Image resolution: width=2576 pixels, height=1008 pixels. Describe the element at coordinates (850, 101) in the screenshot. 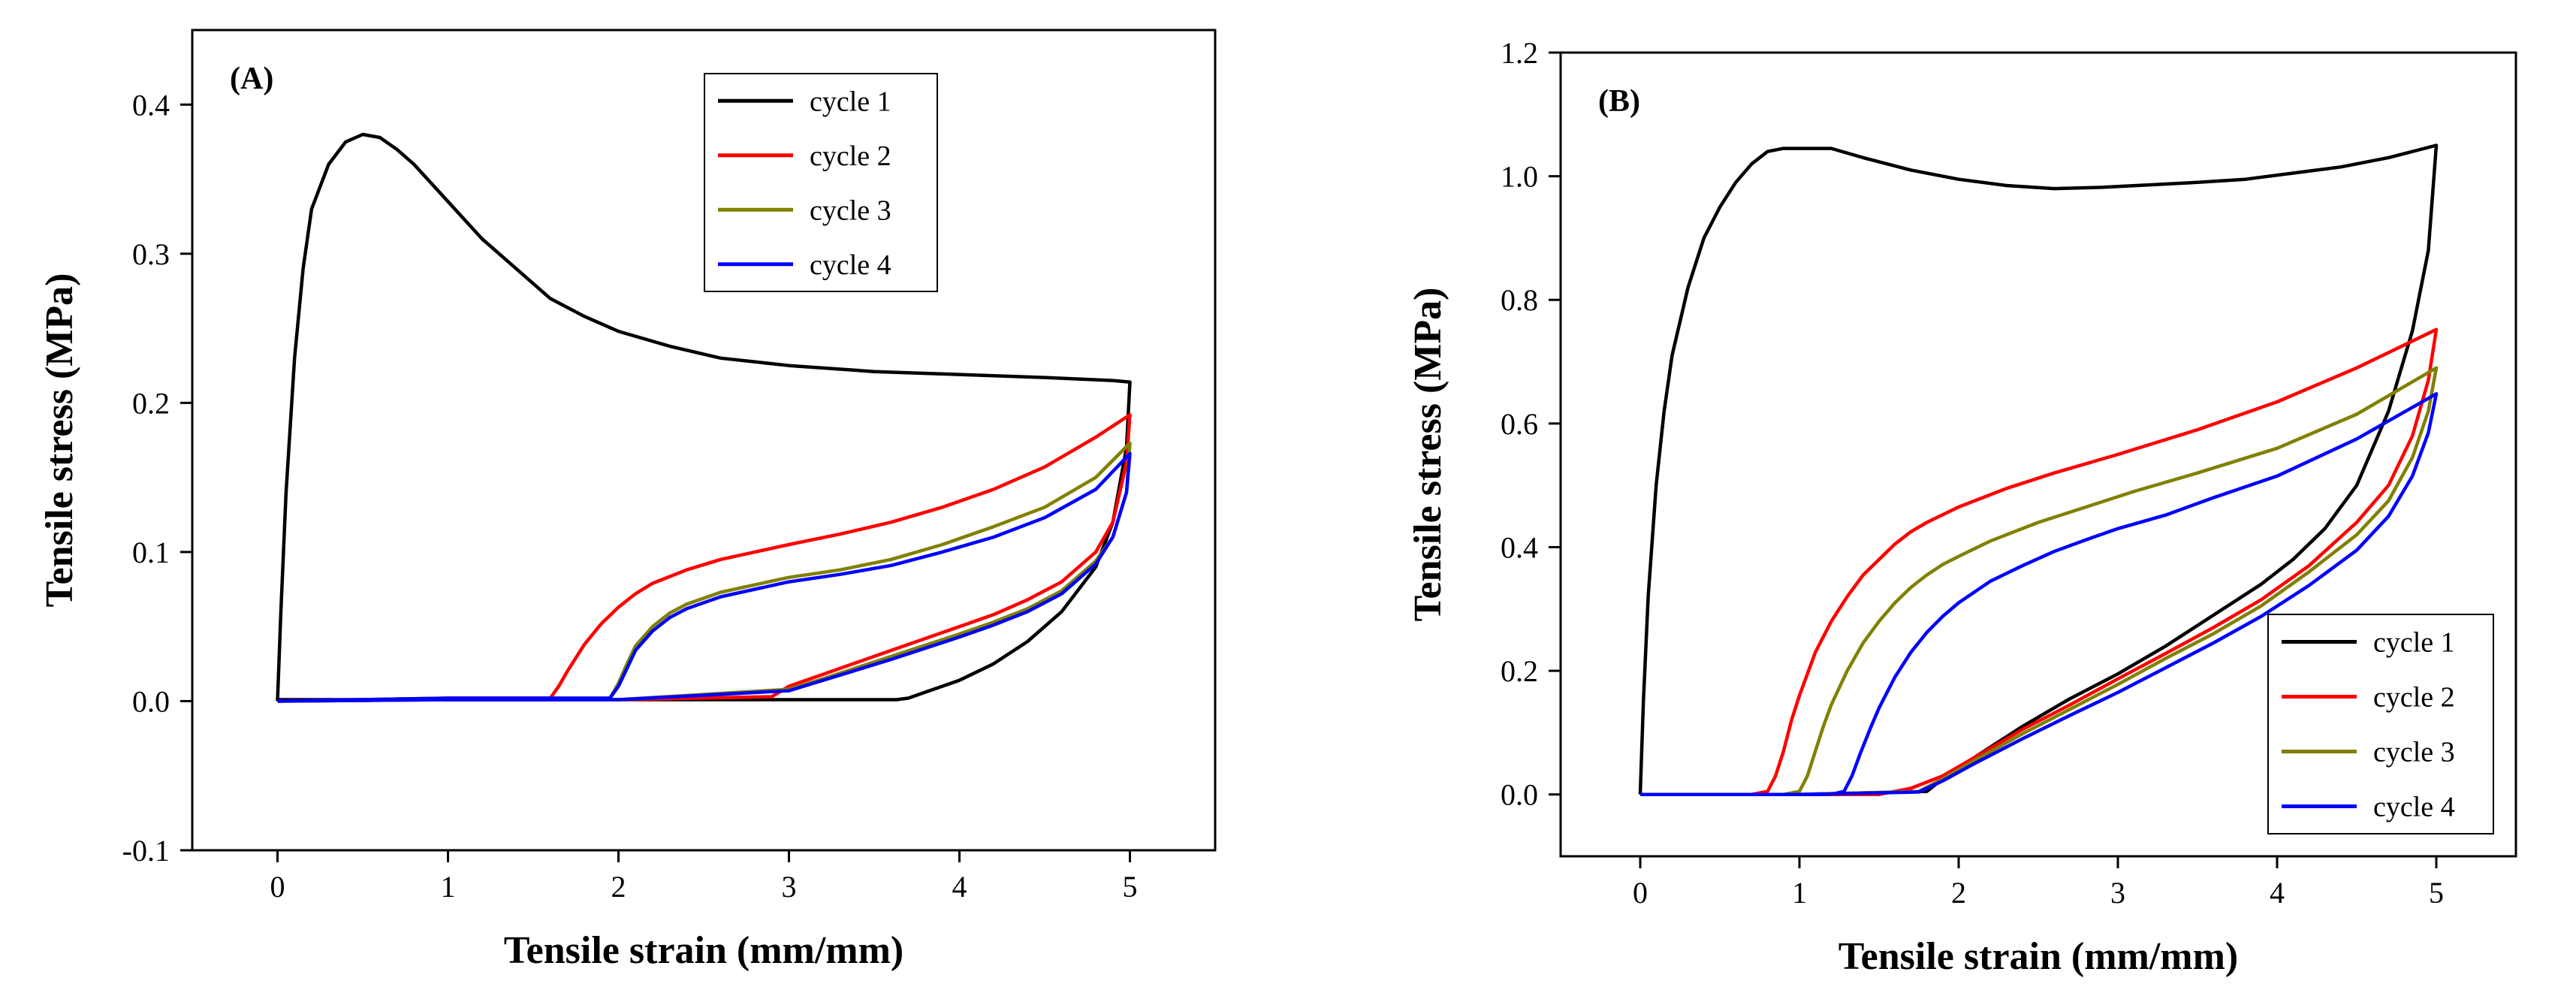

I see `panel-a-legend-label-cycle-1: cycle 1` at that location.